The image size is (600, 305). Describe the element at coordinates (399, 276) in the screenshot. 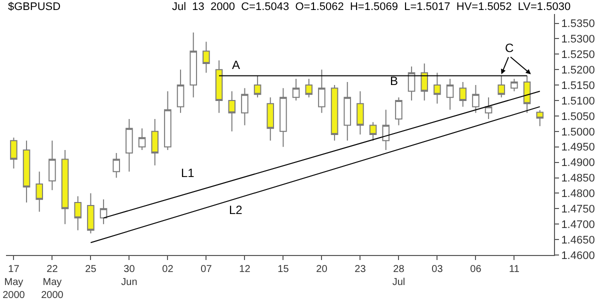

I see `x-tick-label: 28 Jul` at that location.